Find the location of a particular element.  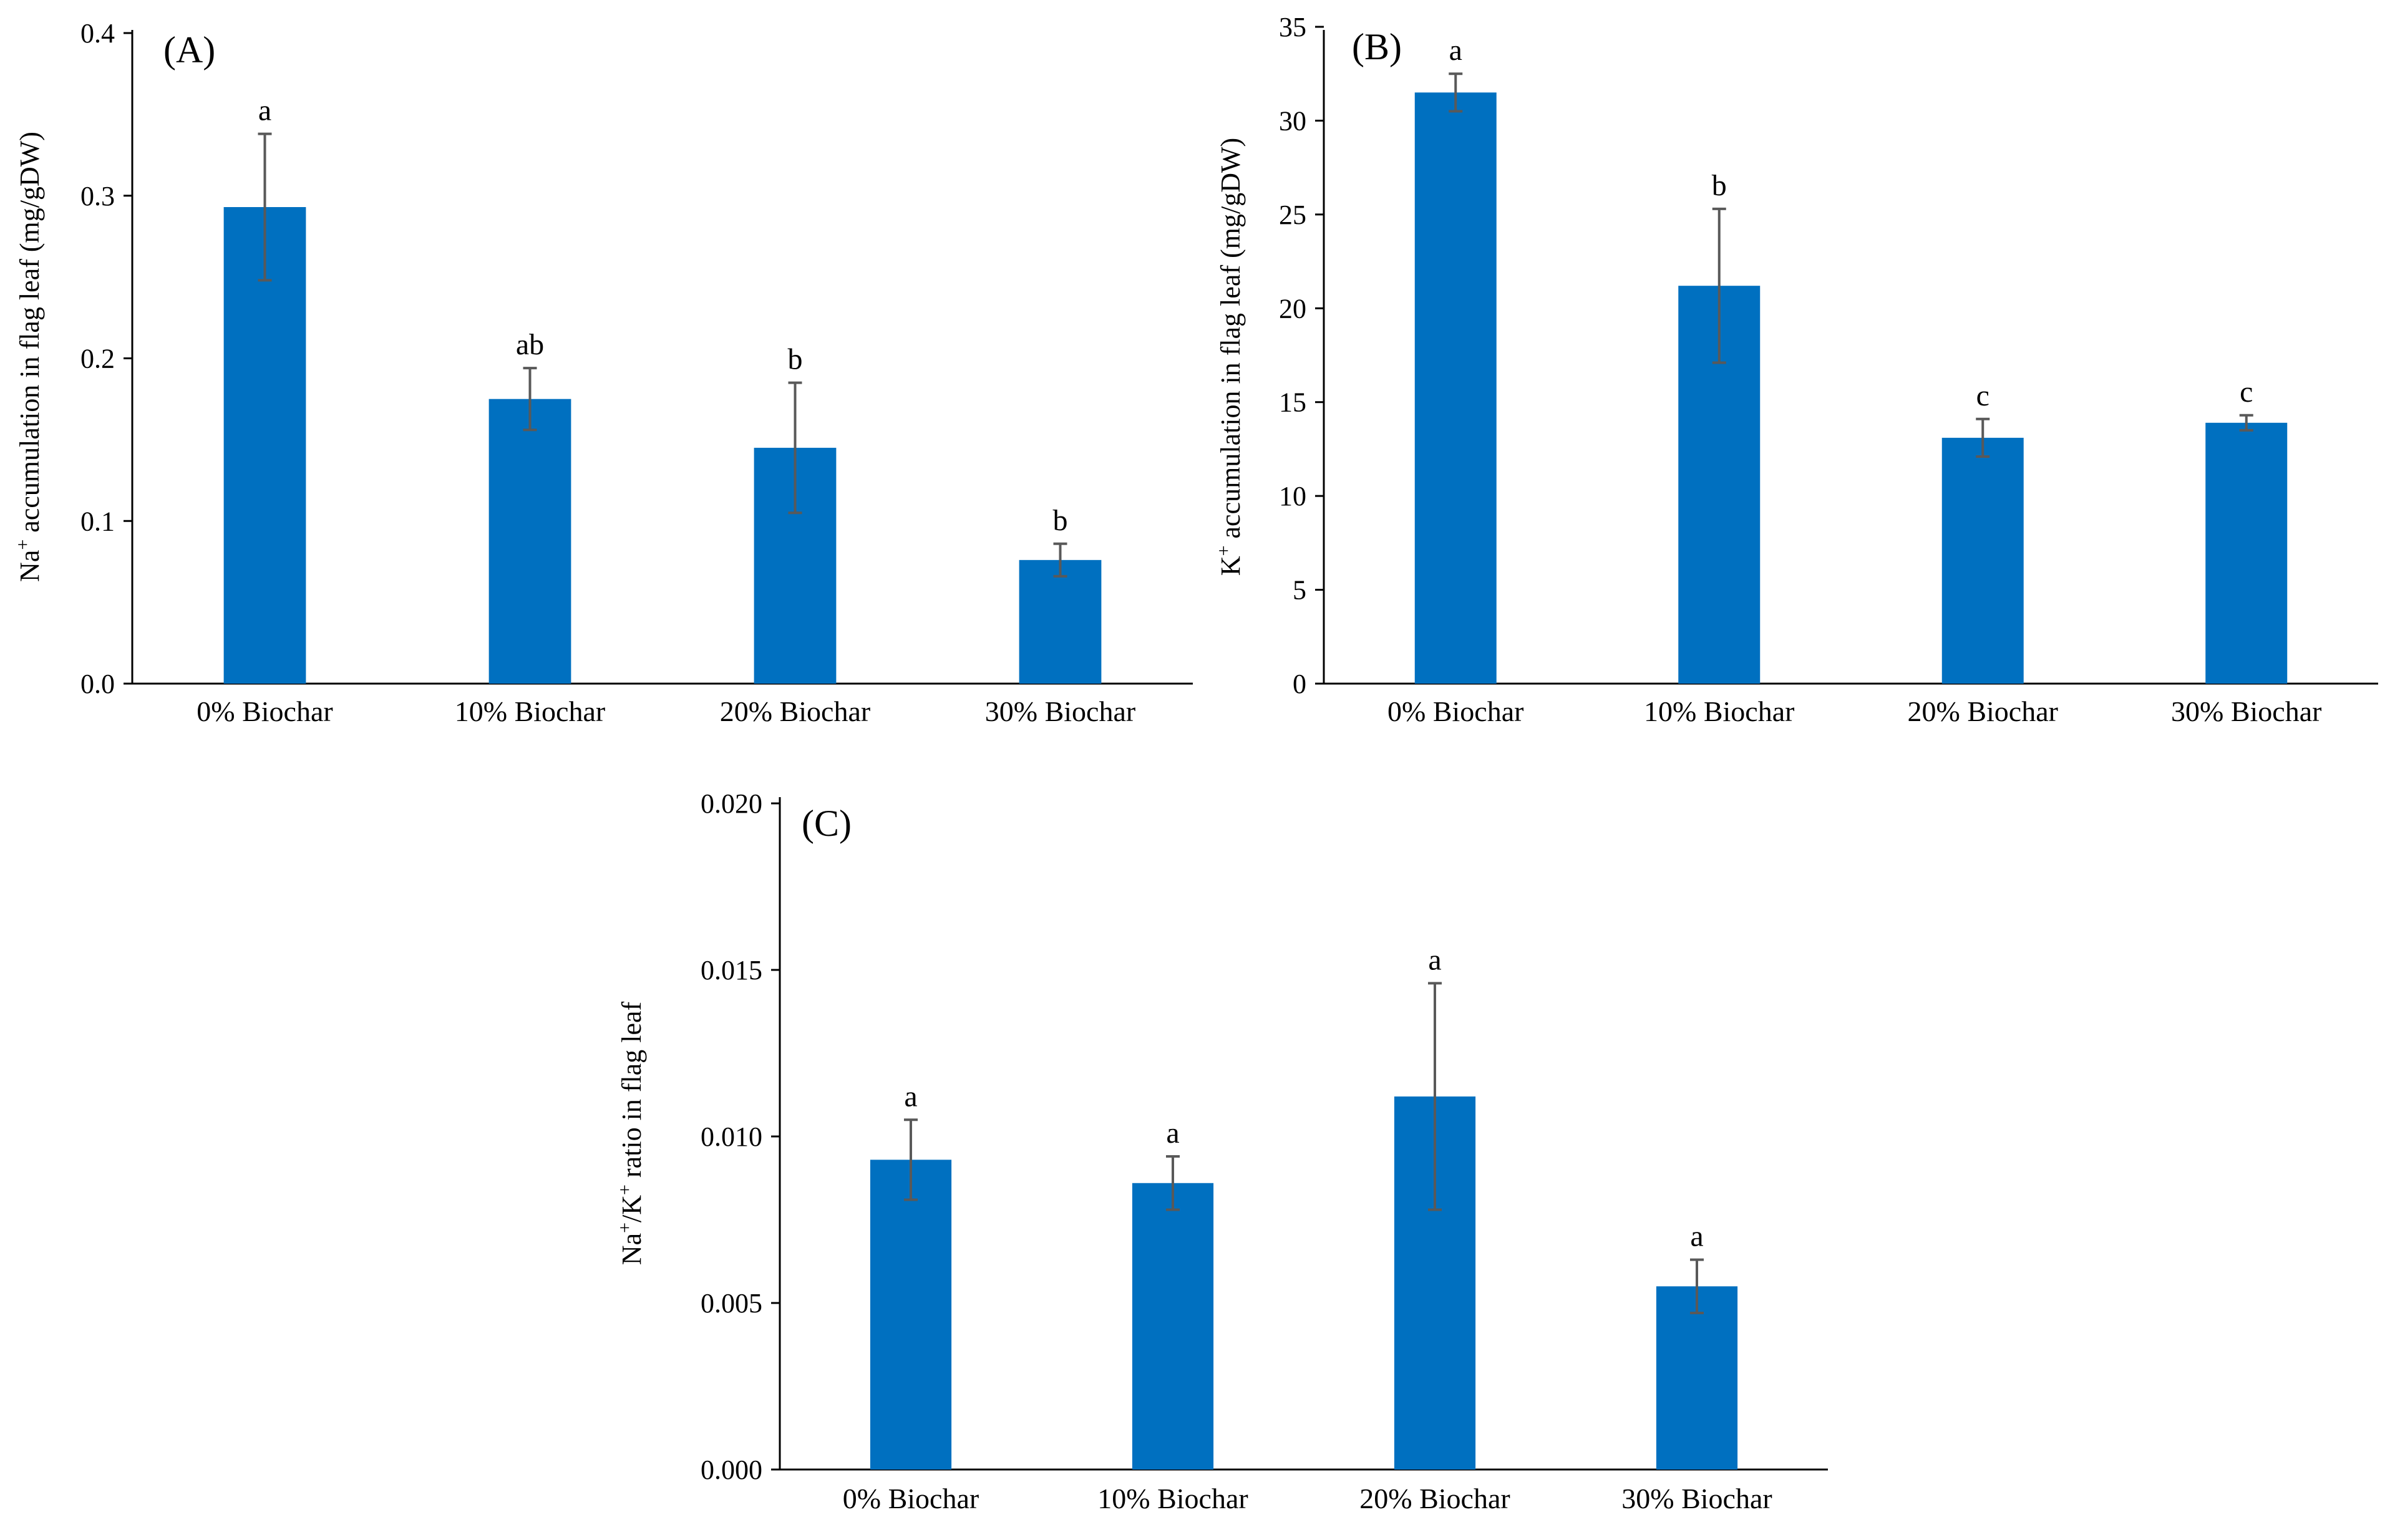

significance-label-b-2: b is located at coordinates (1719, 185).